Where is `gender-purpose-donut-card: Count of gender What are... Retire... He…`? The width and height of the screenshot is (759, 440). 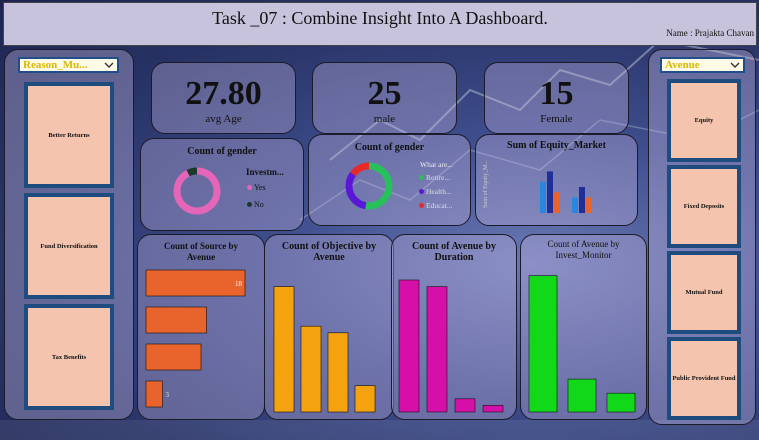 gender-purpose-donut-card: Count of gender What are... Retire... He… is located at coordinates (389, 180).